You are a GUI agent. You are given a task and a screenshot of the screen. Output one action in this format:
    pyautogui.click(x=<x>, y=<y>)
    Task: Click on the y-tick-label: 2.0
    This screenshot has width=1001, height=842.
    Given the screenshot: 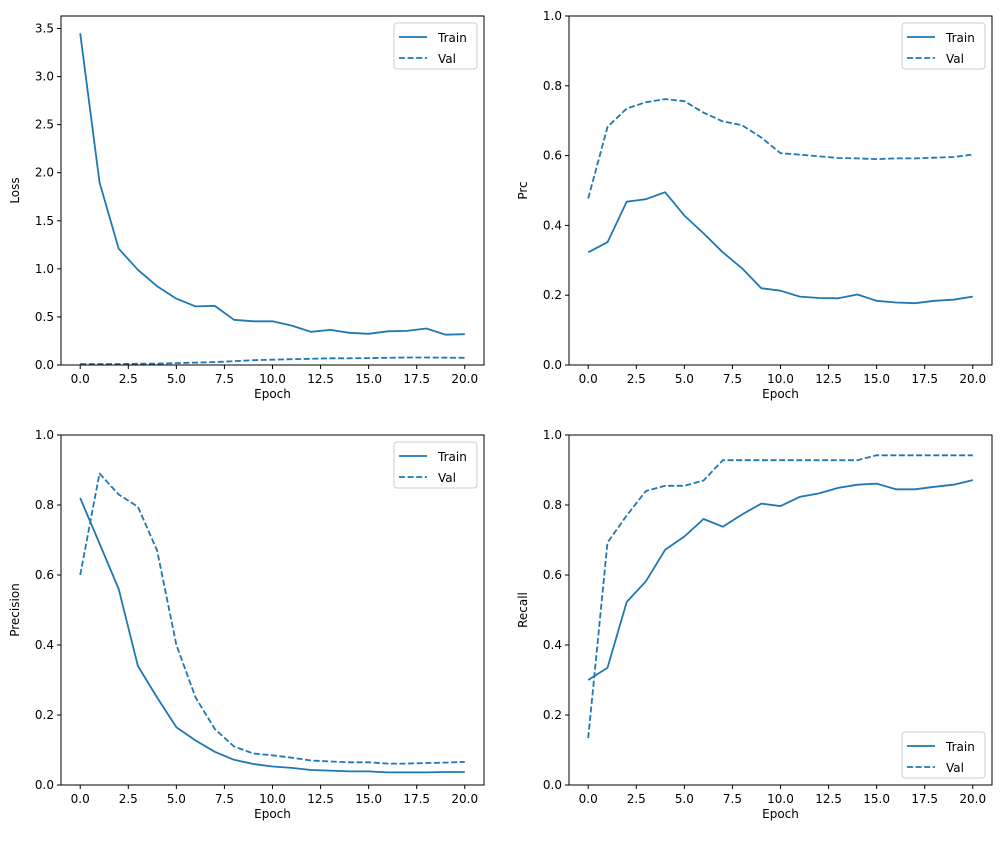 What is the action you would take?
    pyautogui.click(x=44, y=173)
    